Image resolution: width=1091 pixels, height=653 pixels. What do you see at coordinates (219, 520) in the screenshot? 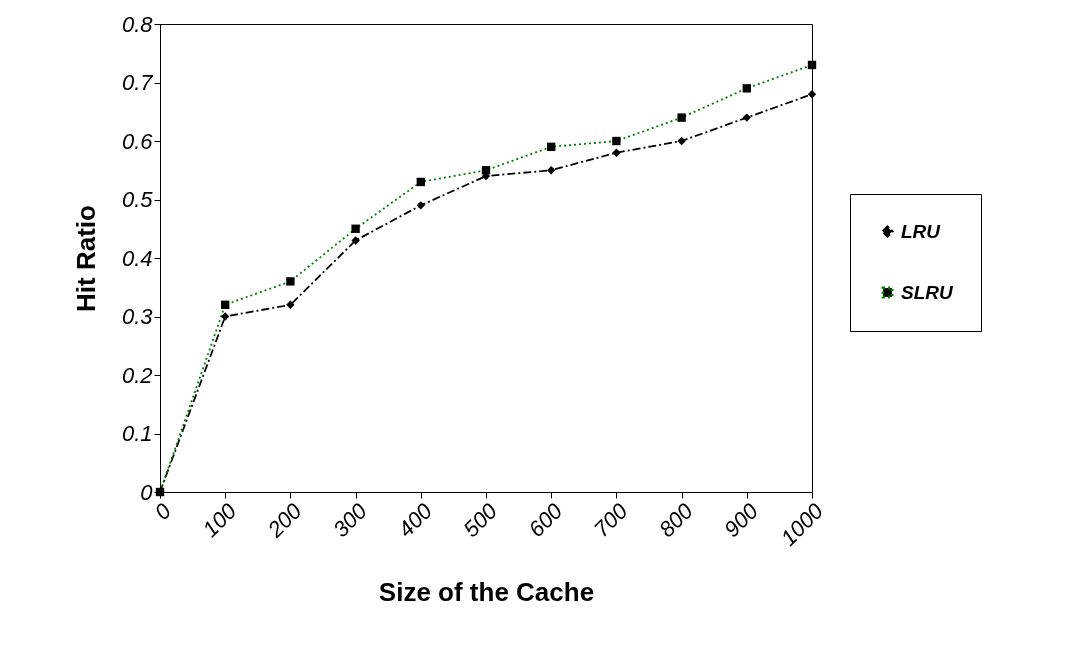
I see `x-tick-label: 100` at bounding box center [219, 520].